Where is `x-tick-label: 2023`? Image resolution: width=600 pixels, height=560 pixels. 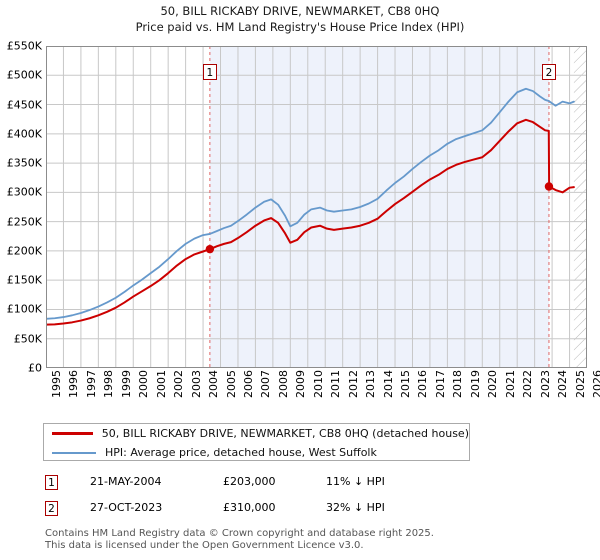 x-tick-label: 2023 is located at coordinates (545, 384).